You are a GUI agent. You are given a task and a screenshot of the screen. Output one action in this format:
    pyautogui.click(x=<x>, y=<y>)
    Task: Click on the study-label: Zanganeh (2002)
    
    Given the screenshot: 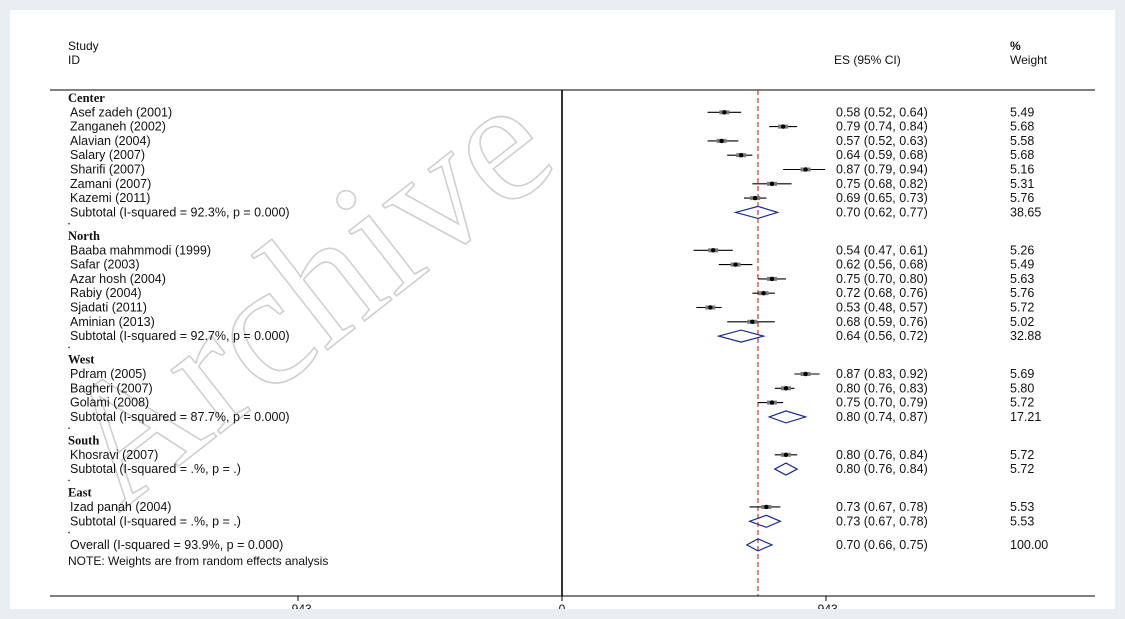 What is the action you would take?
    pyautogui.click(x=118, y=127)
    